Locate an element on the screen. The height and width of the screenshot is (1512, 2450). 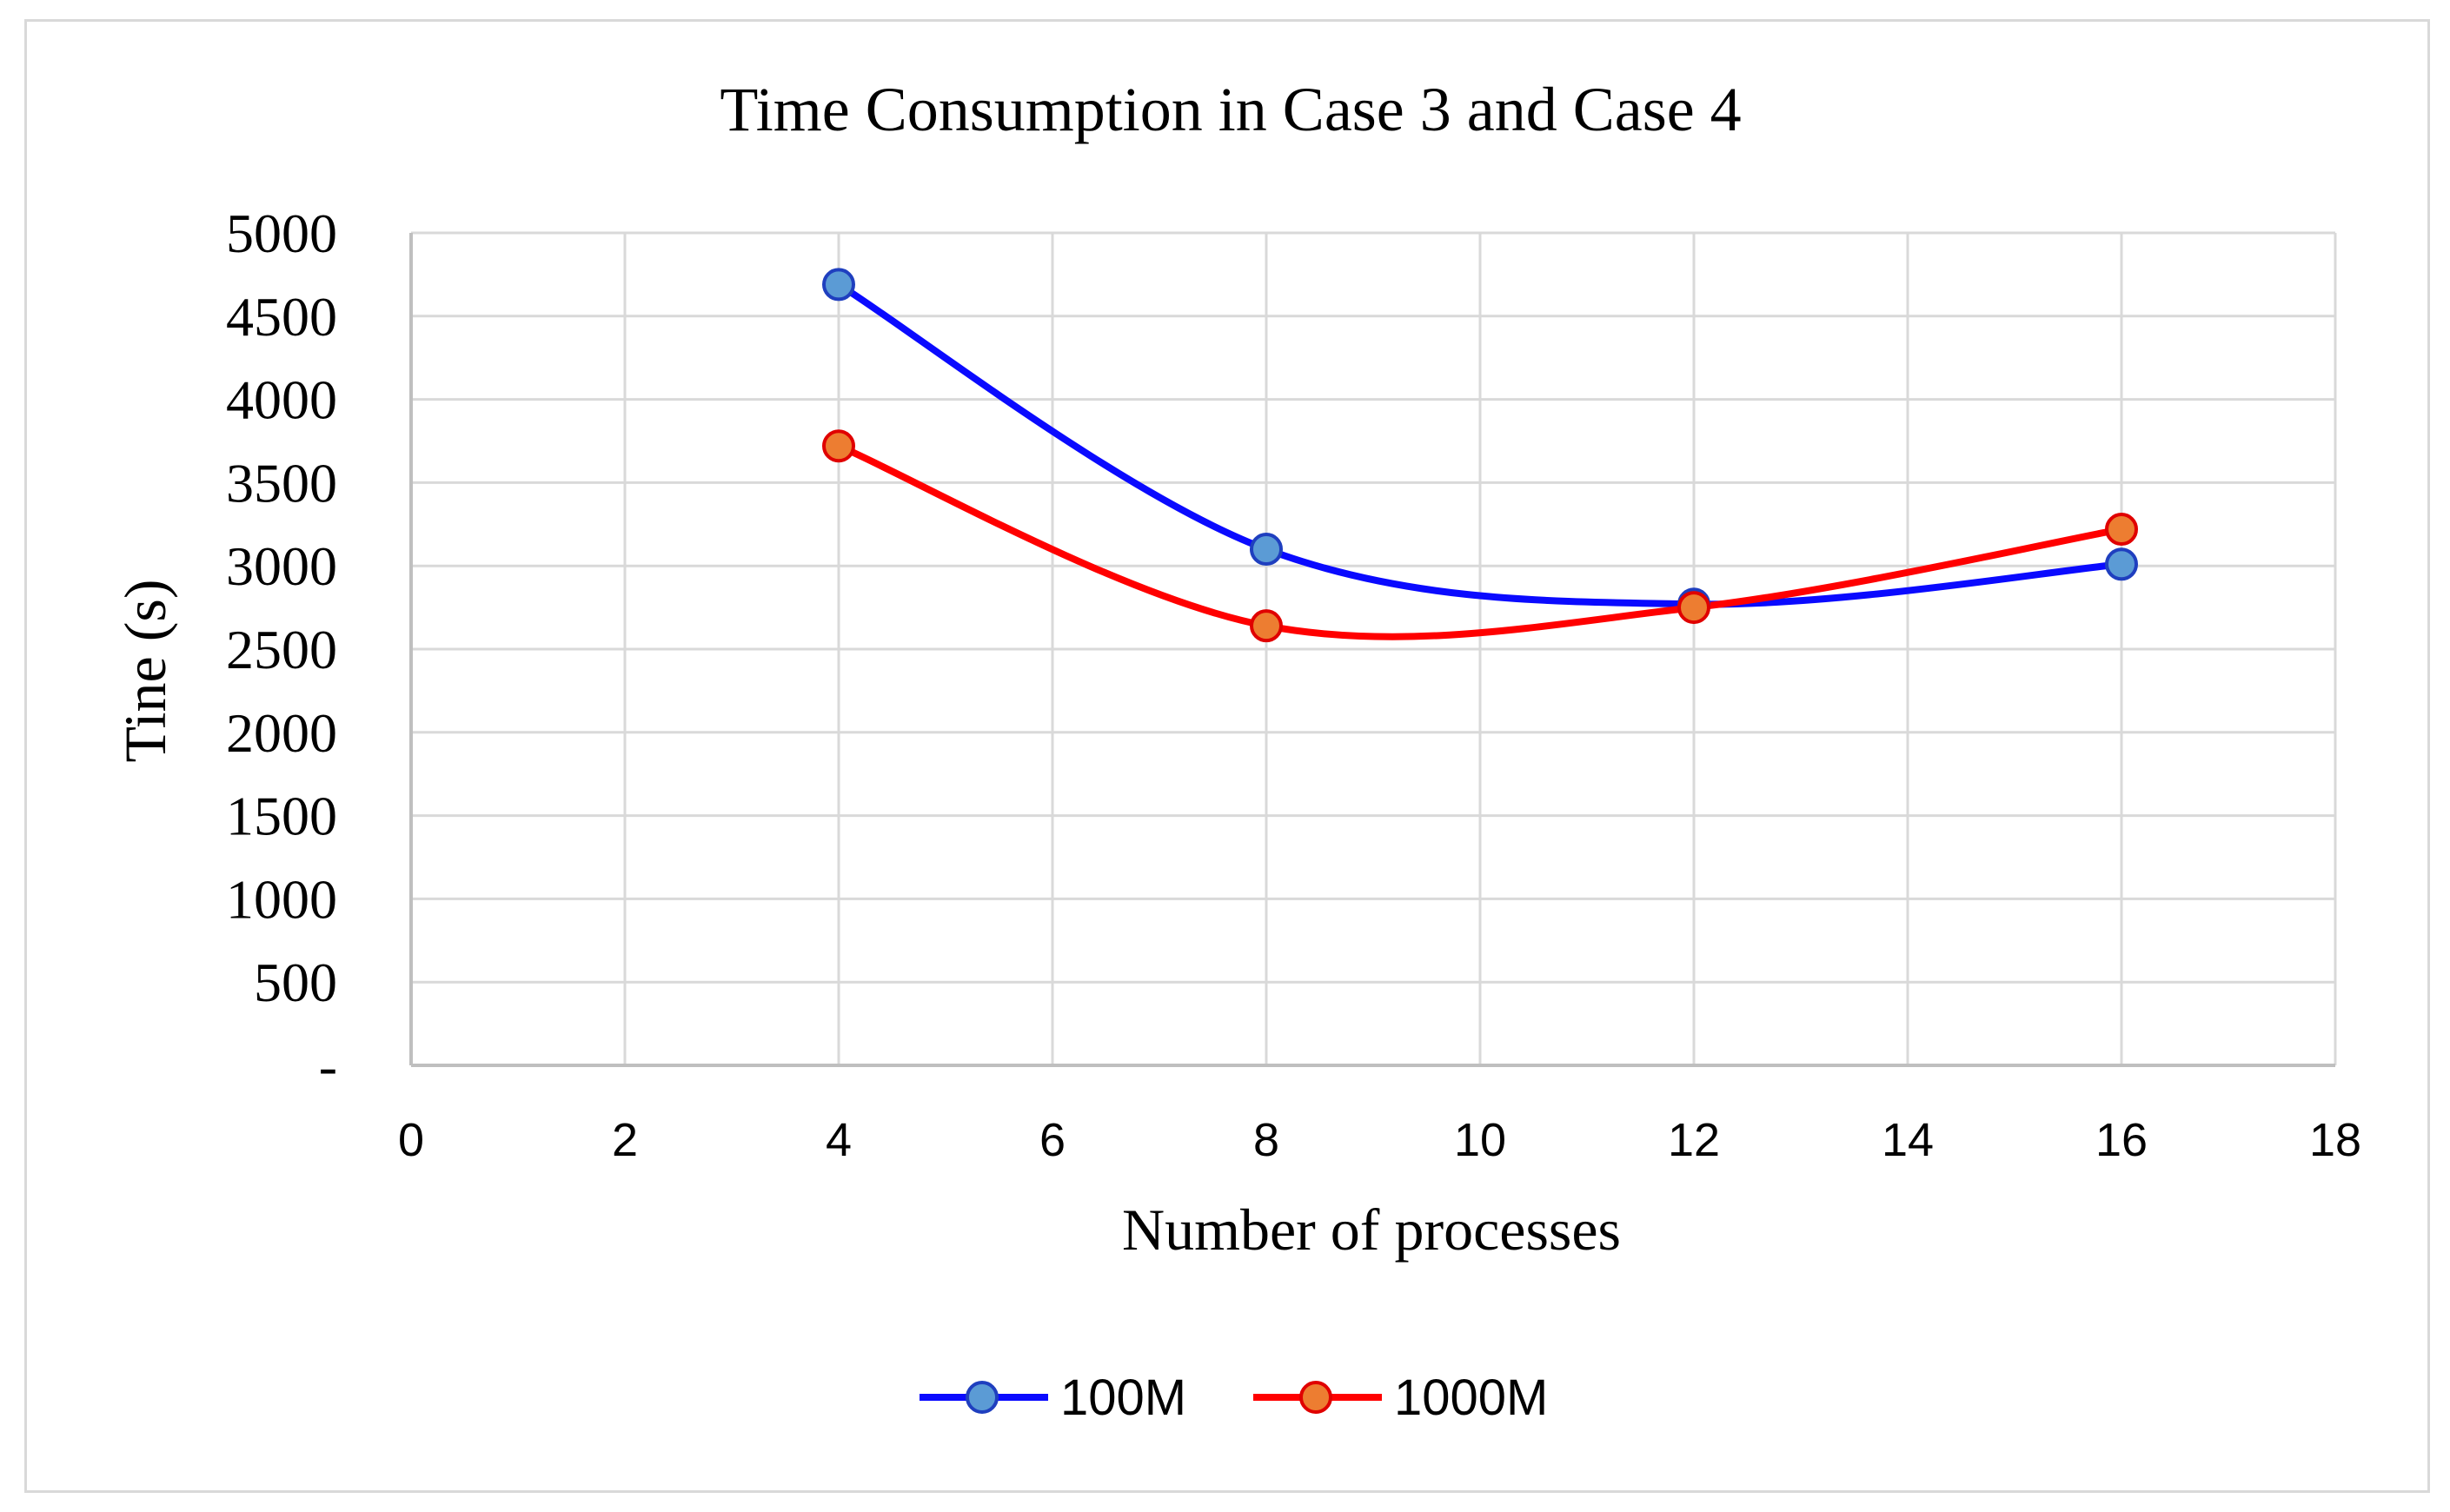
x-tick-label: 12 is located at coordinates (1694, 1140).